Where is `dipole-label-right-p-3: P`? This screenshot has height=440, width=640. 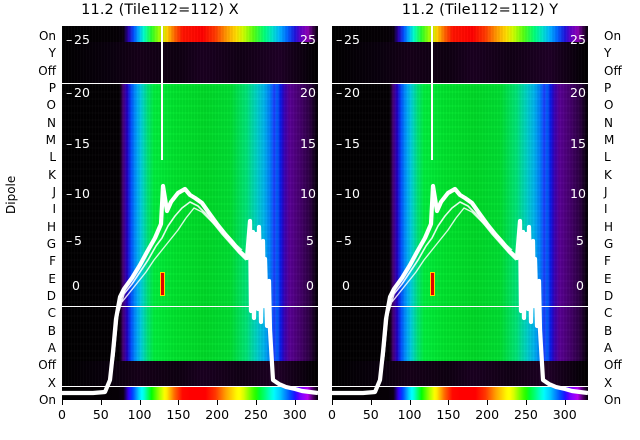
dipole-label-right-p-3: P is located at coordinates (608, 88).